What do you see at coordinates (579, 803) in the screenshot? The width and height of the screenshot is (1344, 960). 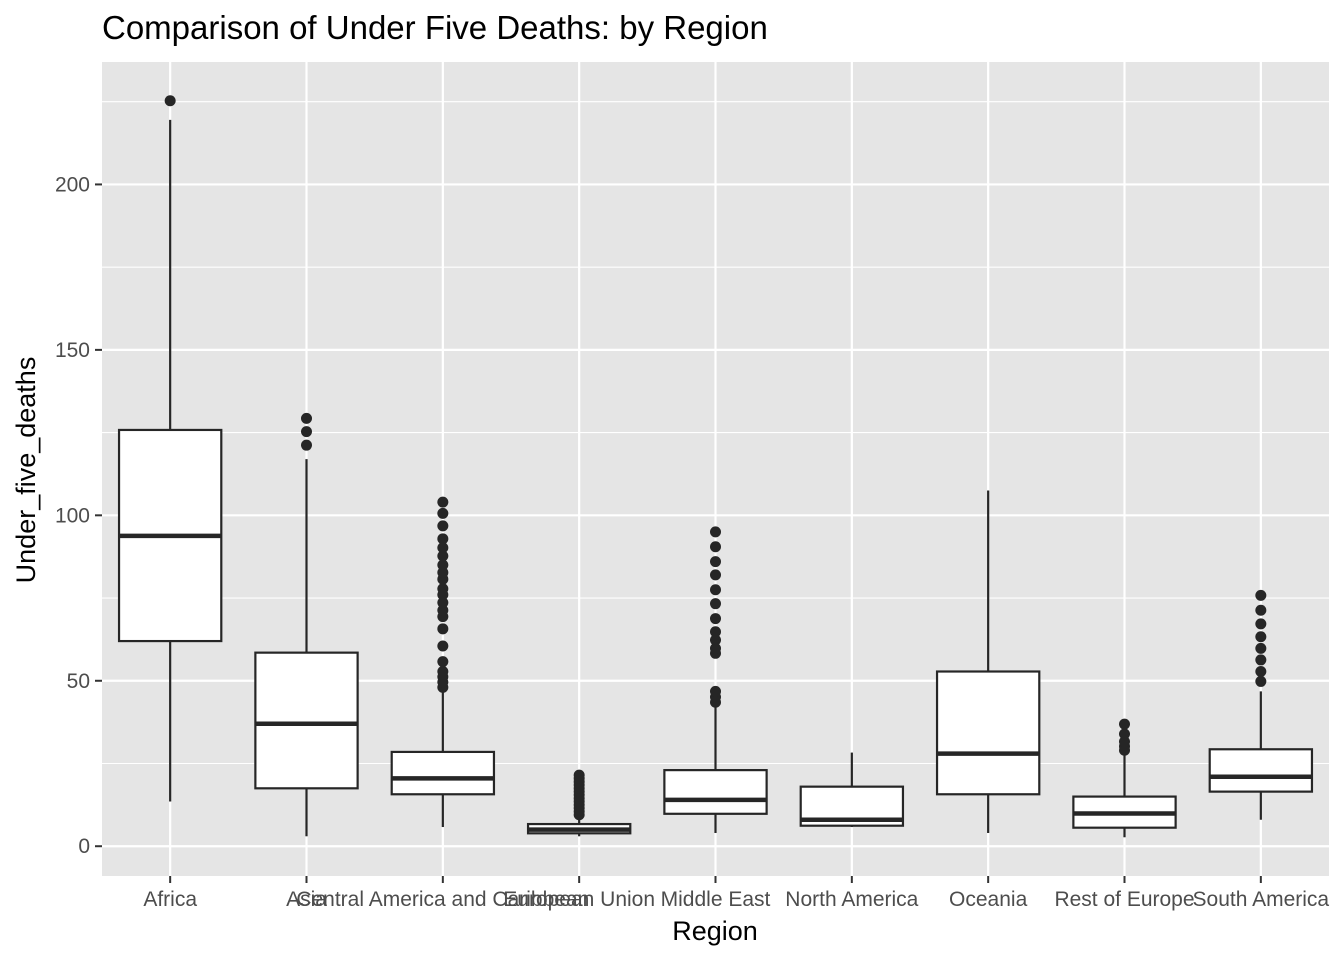 I see `box-european-union` at bounding box center [579, 803].